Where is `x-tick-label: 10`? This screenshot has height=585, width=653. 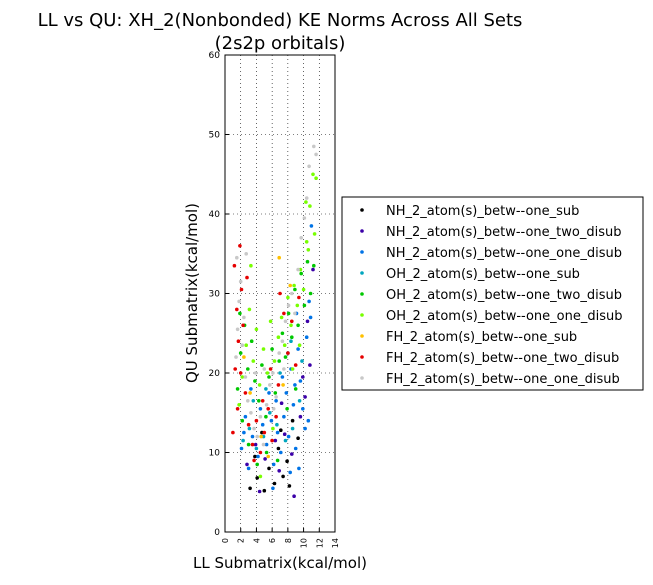
x-tick-label: 10 is located at coordinates (304, 543).